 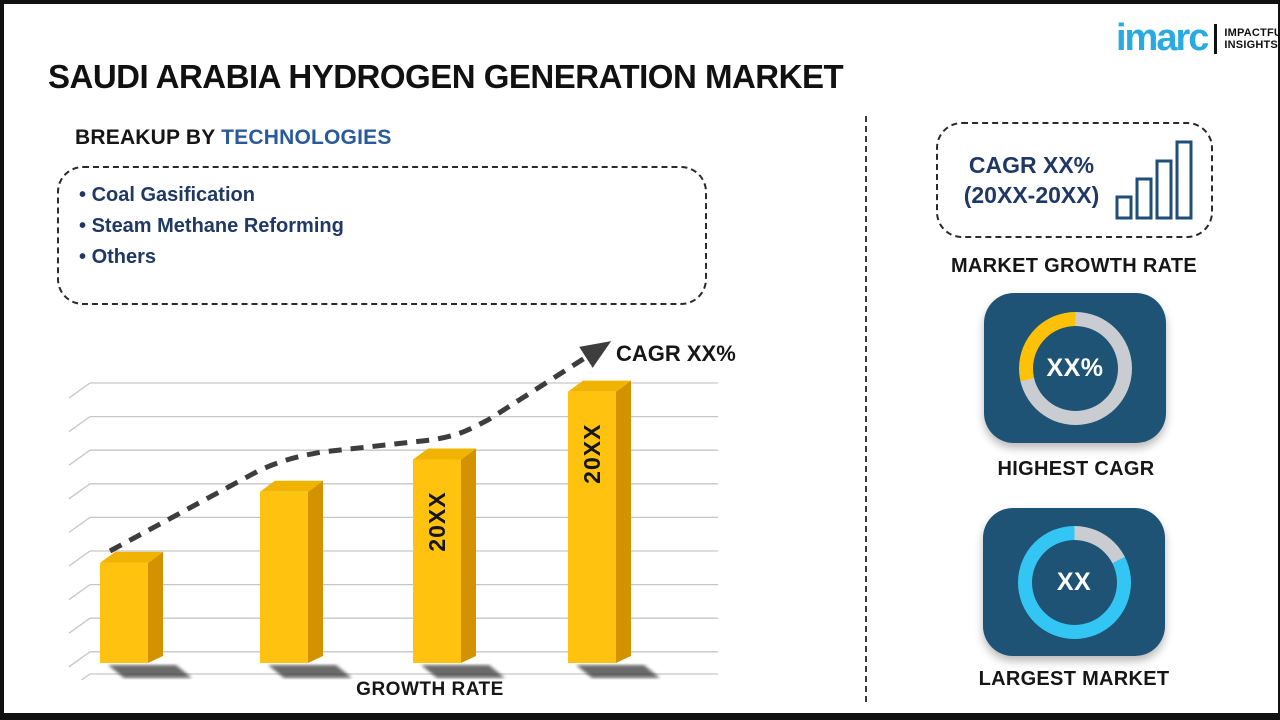 I want to click on highest-cagr-label: HIGHEST CAGR, so click(x=1076, y=469).